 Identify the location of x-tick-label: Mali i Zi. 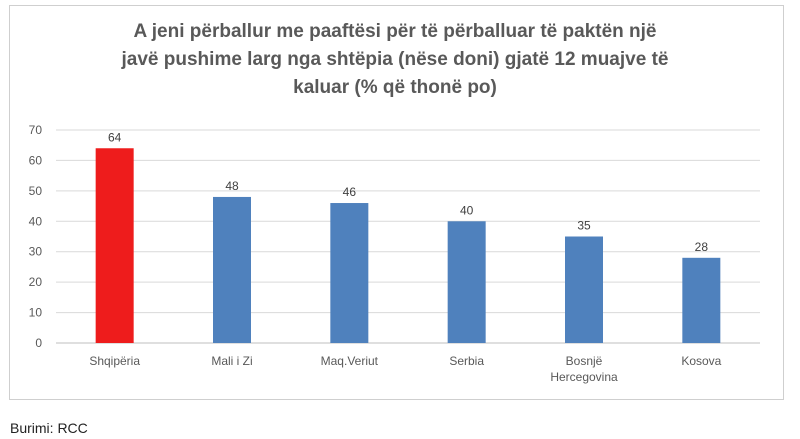
(231, 361).